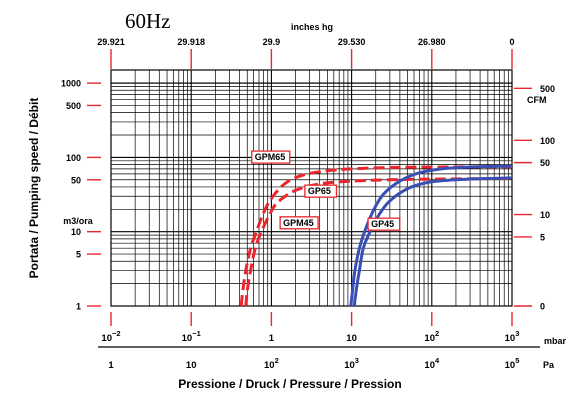 This screenshot has width=574, height=396. Describe the element at coordinates (549, 365) in the screenshot. I see `pa-unit-label: Pa` at that location.